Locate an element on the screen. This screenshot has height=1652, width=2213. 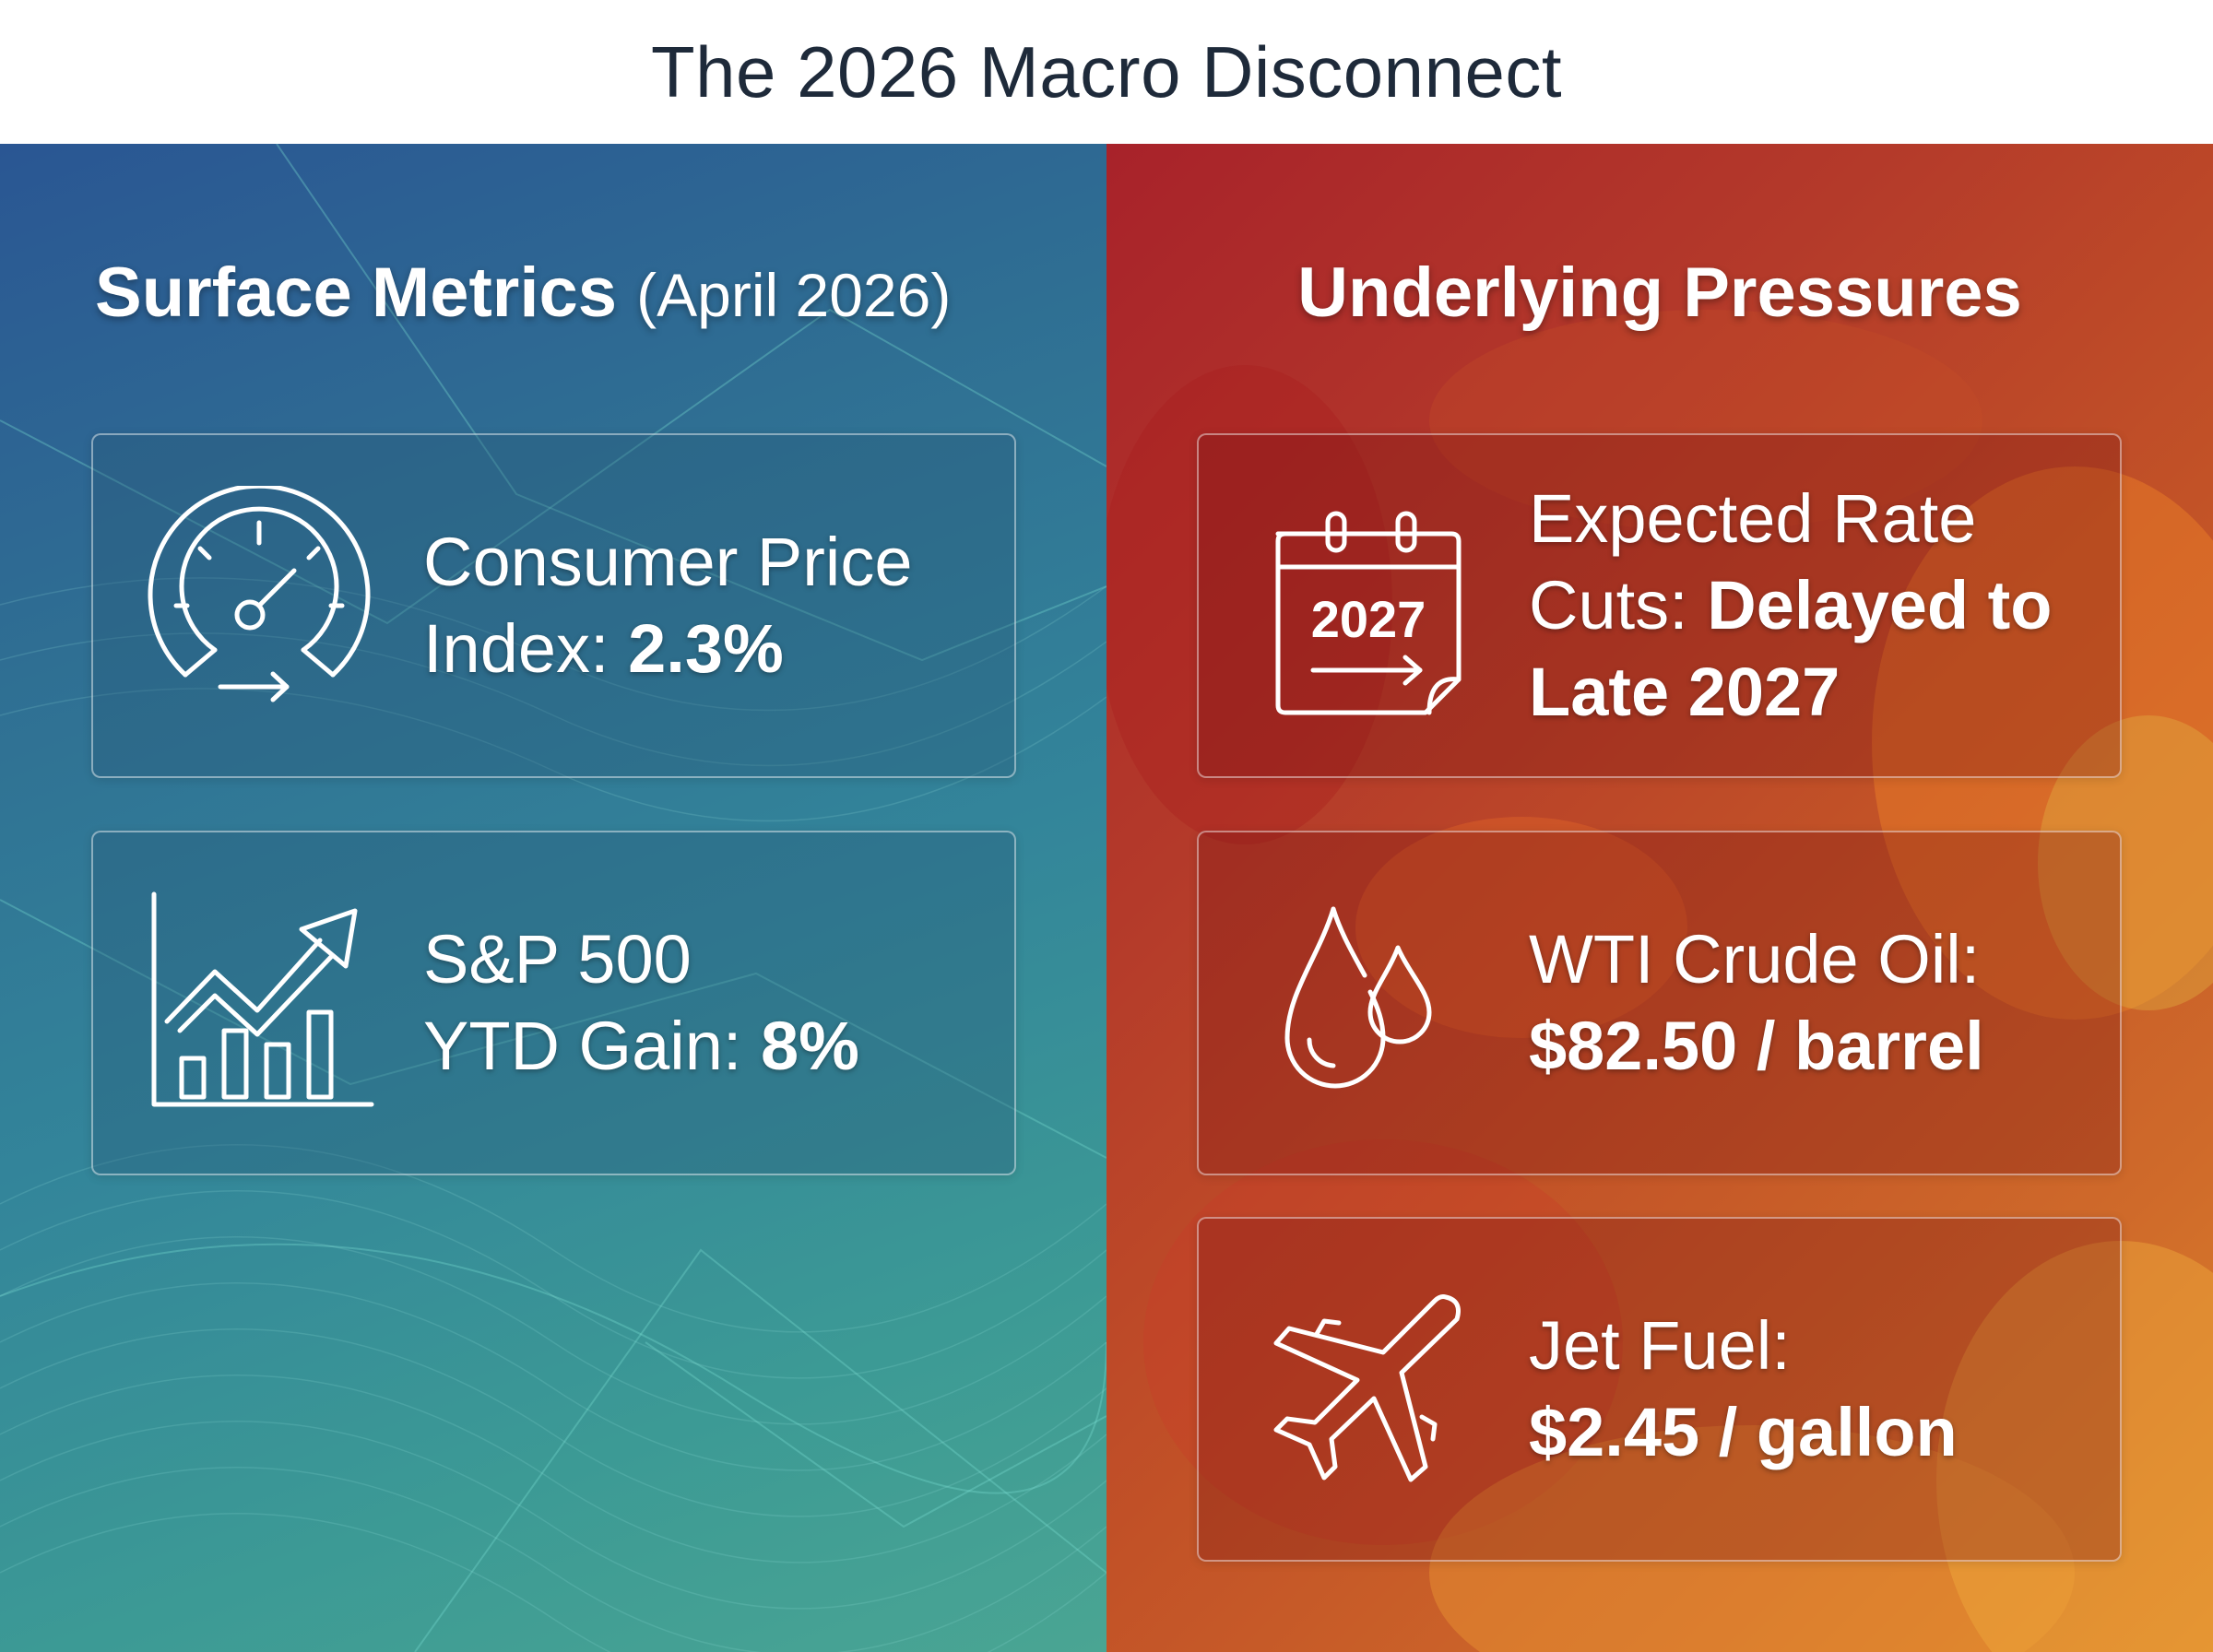
growth-chart-icon is located at coordinates (259, 1003).